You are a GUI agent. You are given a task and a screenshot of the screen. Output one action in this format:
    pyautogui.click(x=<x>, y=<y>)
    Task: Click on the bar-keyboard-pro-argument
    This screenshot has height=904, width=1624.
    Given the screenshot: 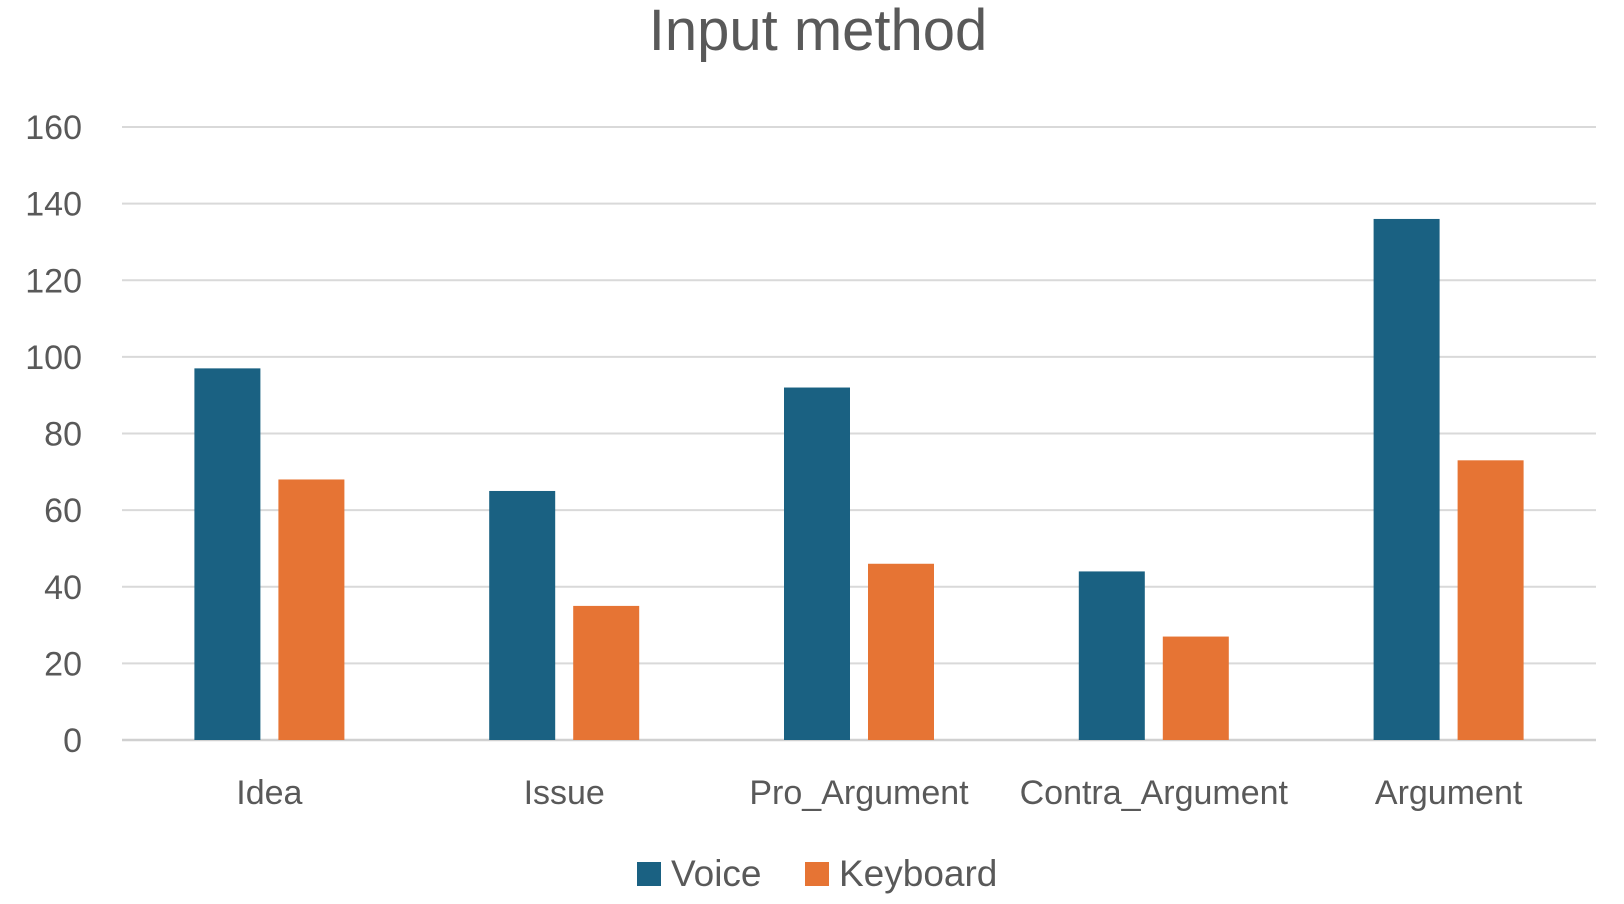 What is the action you would take?
    pyautogui.click(x=901, y=651)
    